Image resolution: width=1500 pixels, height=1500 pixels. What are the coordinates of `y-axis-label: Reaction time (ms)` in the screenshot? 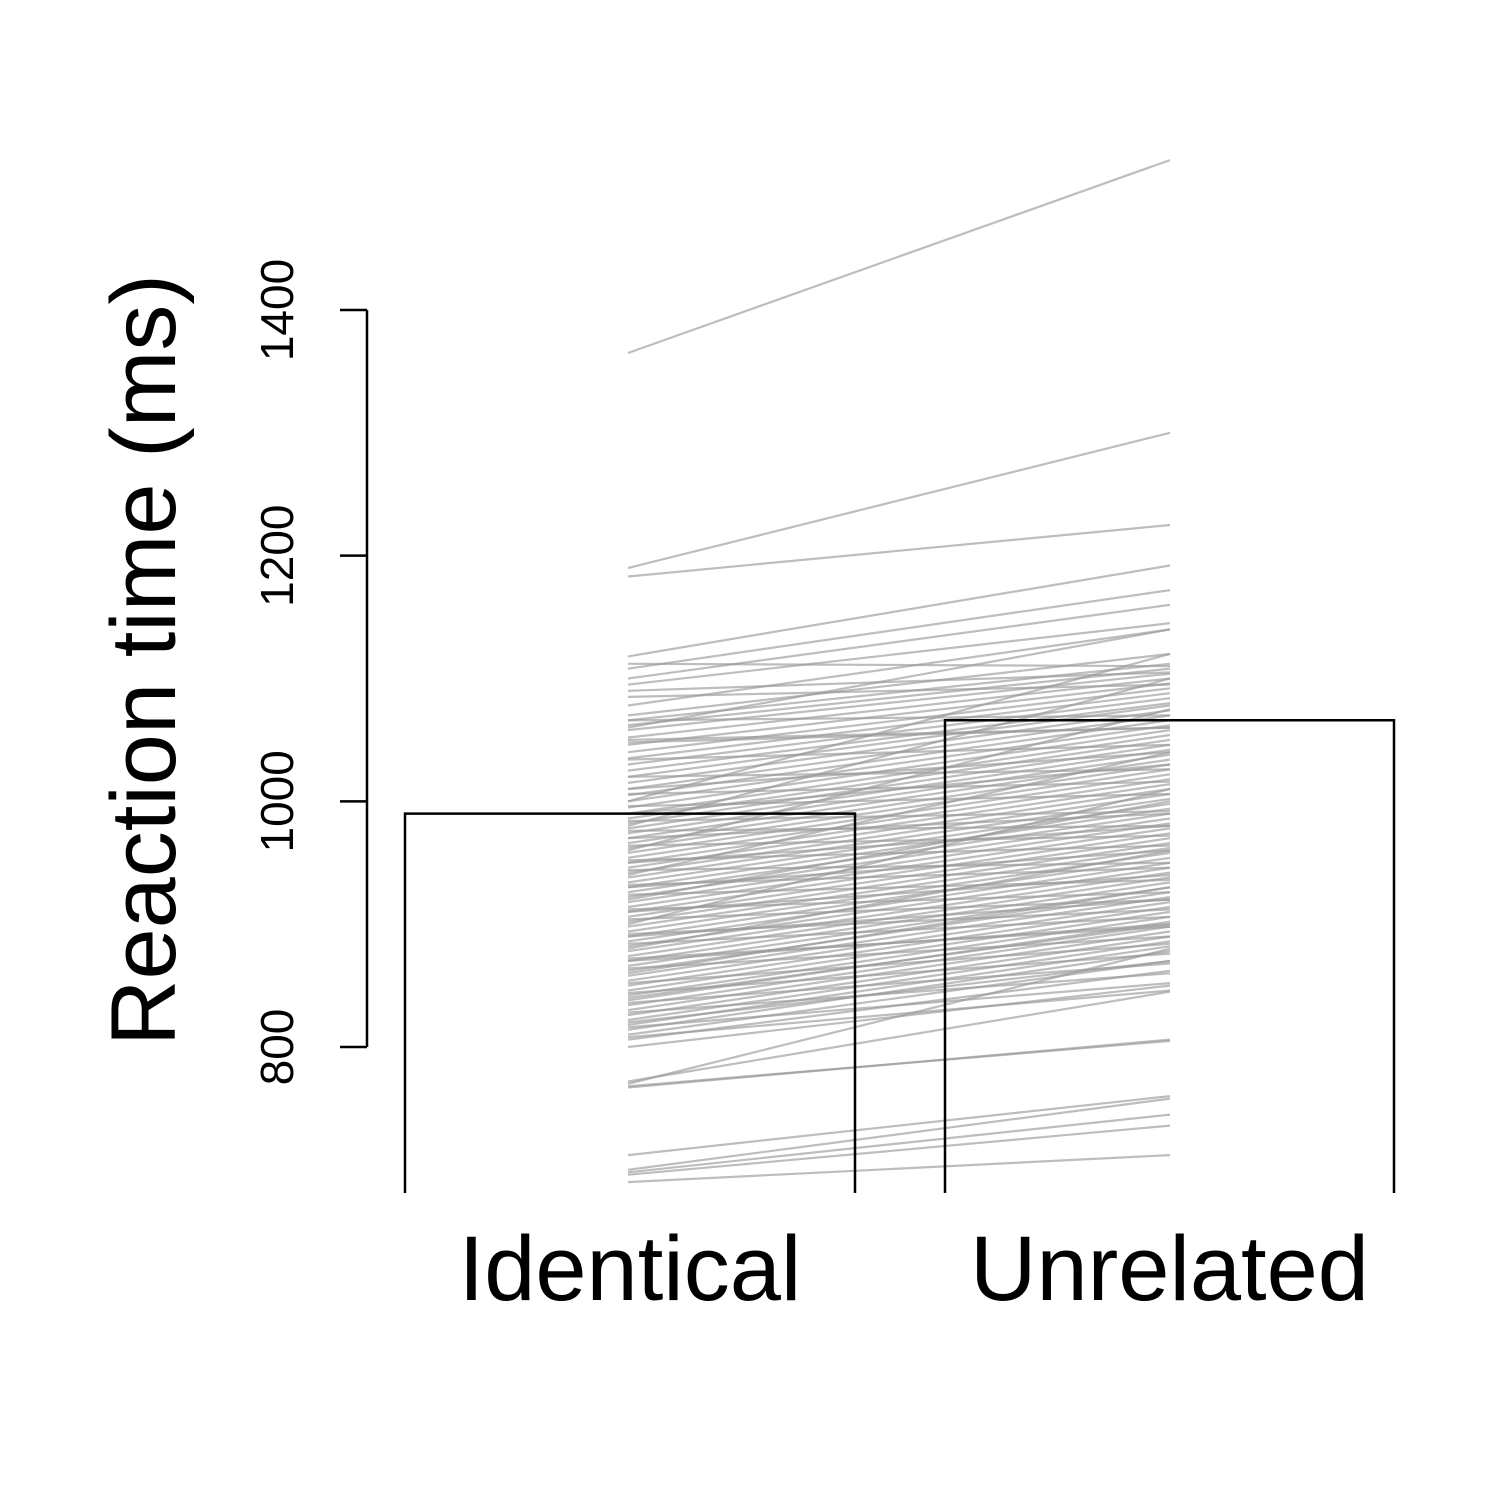 It's located at (144, 660).